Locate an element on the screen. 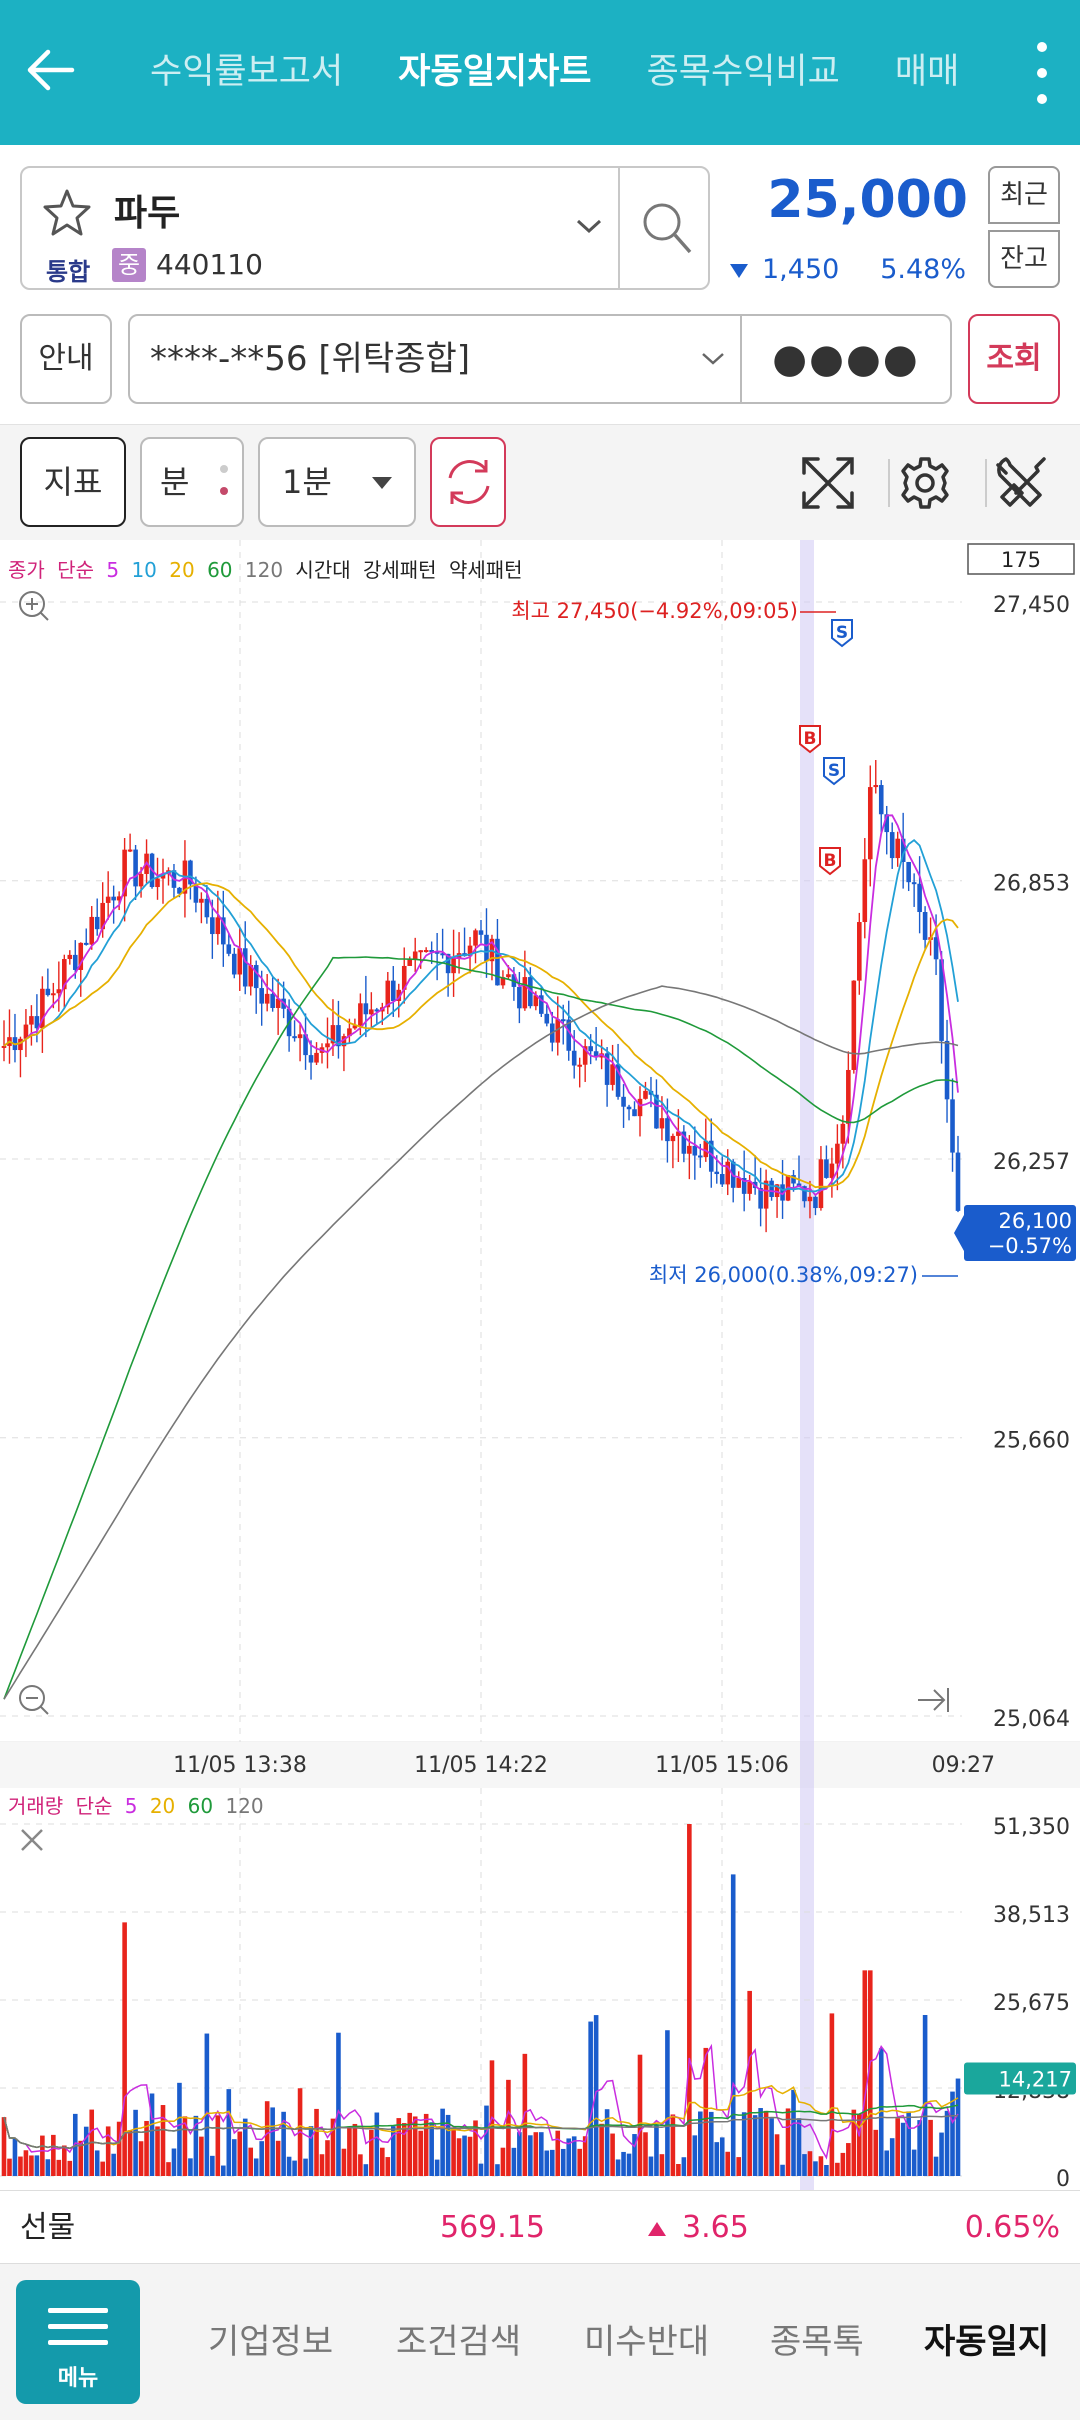 The width and height of the screenshot is (1080, 2420). close-volume-icon is located at coordinates (32, 1840).